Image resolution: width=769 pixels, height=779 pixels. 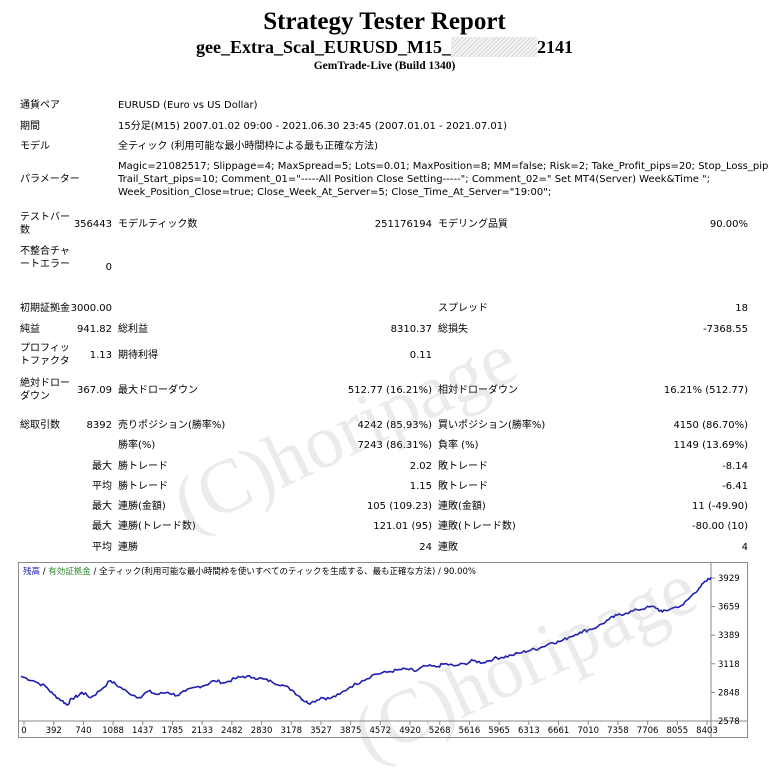 I want to click on gross-profit-value: 8310.37, so click(x=411, y=329).